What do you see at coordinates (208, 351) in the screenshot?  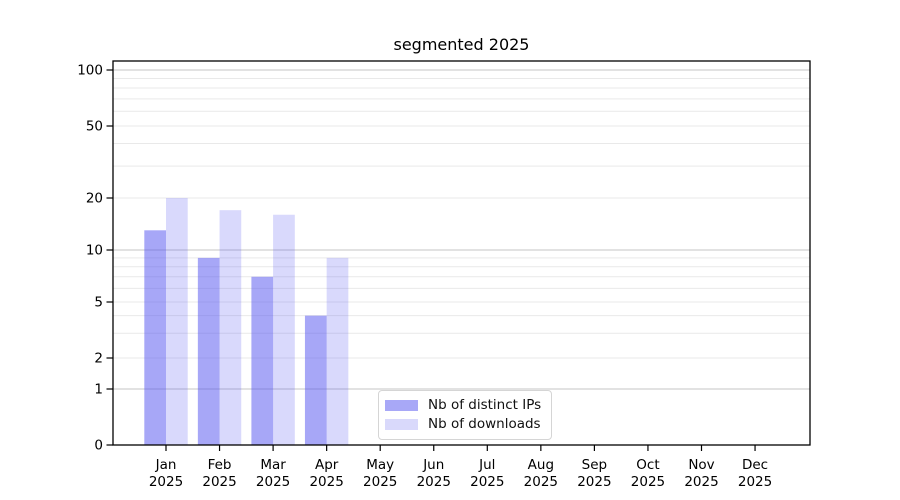 I see `bar-feb-s0` at bounding box center [208, 351].